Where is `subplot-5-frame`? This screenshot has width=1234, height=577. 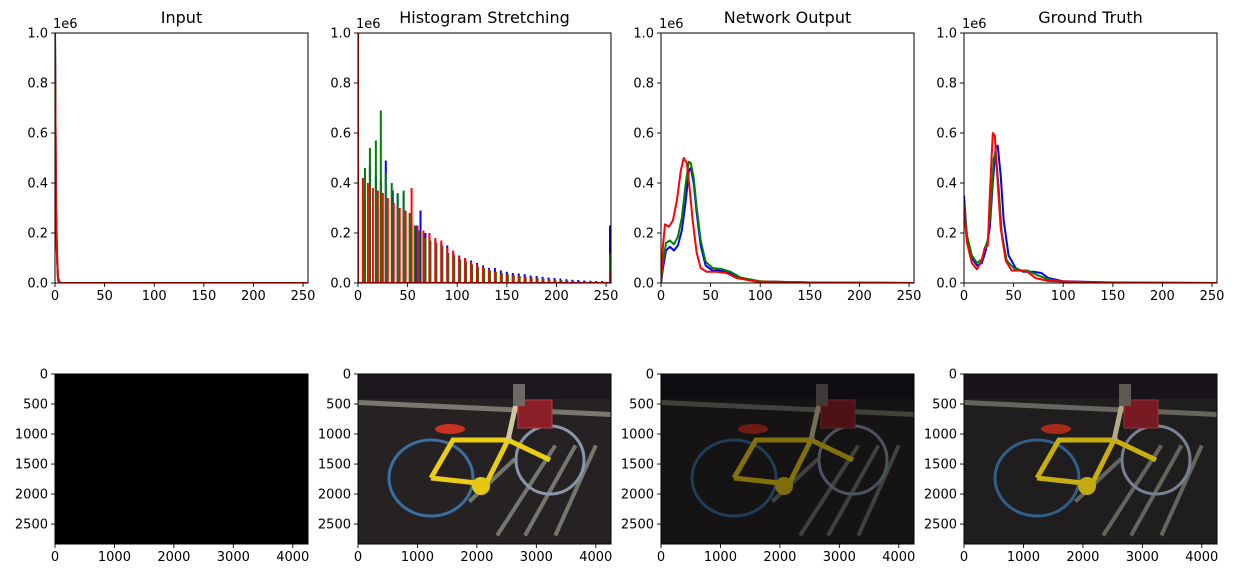 subplot-5-frame is located at coordinates (181, 459).